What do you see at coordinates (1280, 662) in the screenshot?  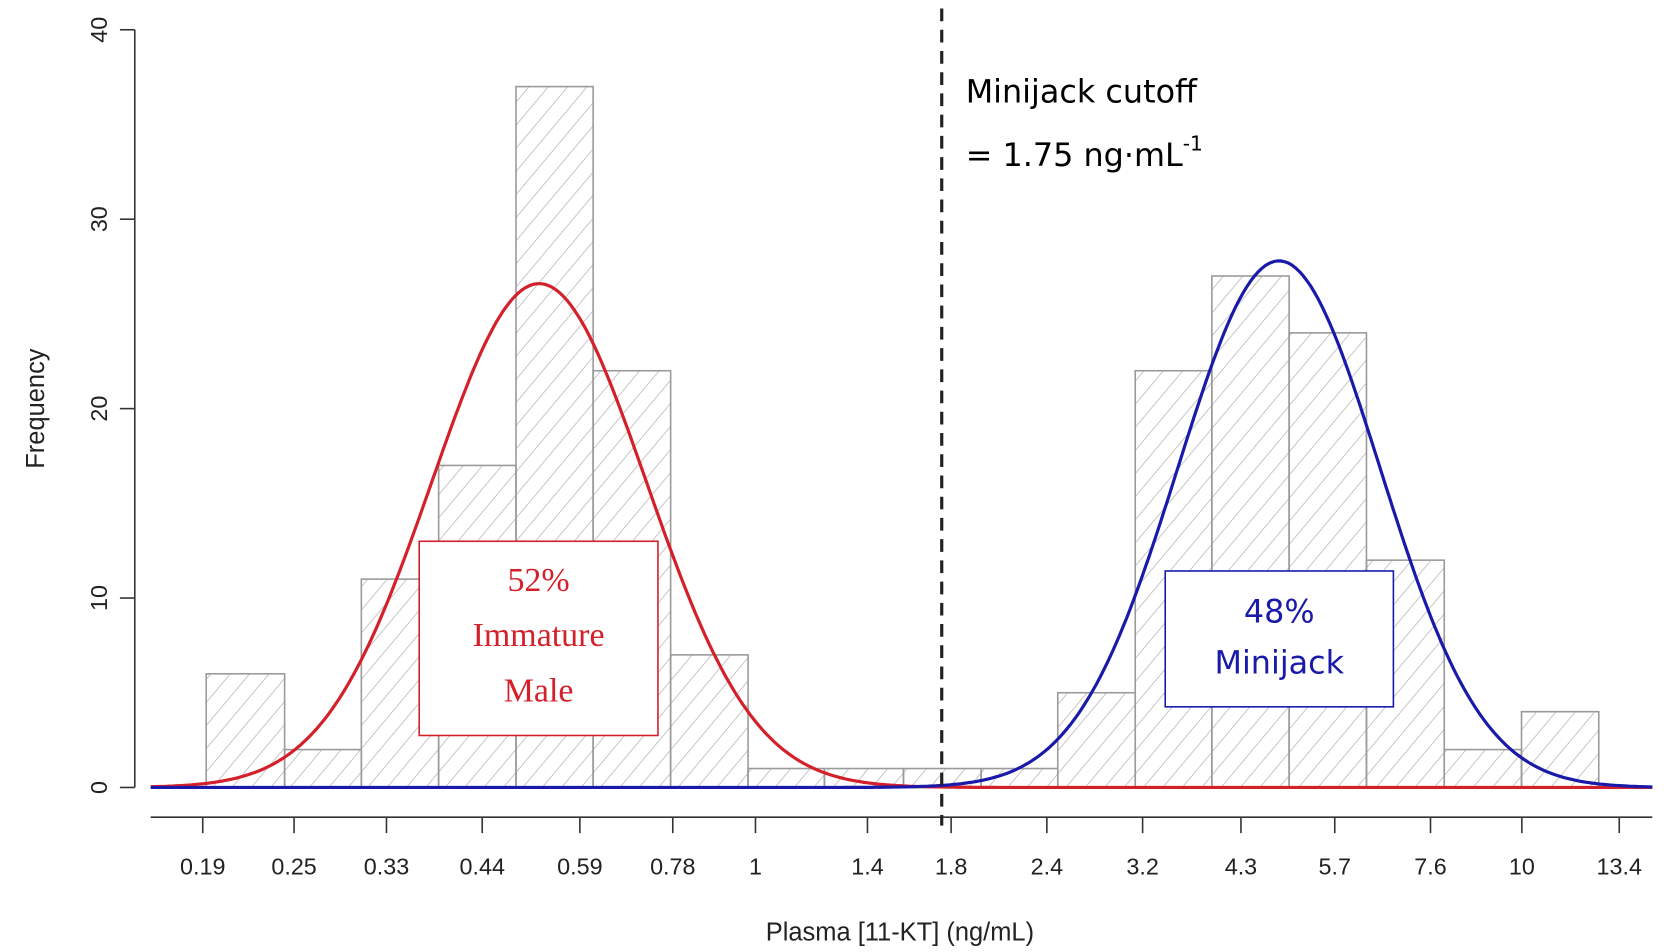 I see `group-label: Minijack` at bounding box center [1280, 662].